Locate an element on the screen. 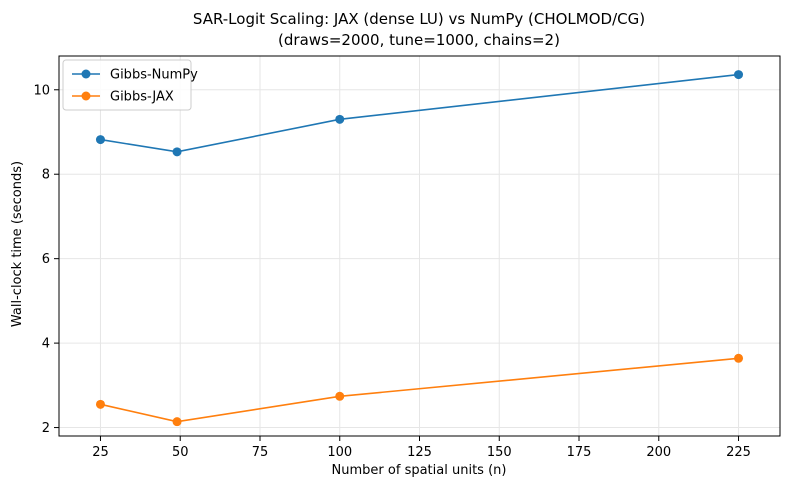 This screenshot has height=490, width=790. x-tick-label: 125 is located at coordinates (419, 452).